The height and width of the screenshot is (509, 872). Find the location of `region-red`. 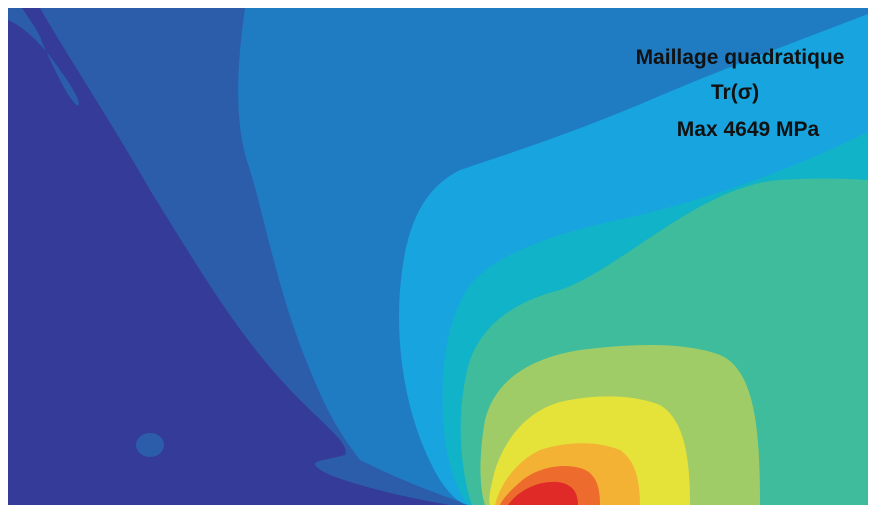

region-red is located at coordinates (543, 493).